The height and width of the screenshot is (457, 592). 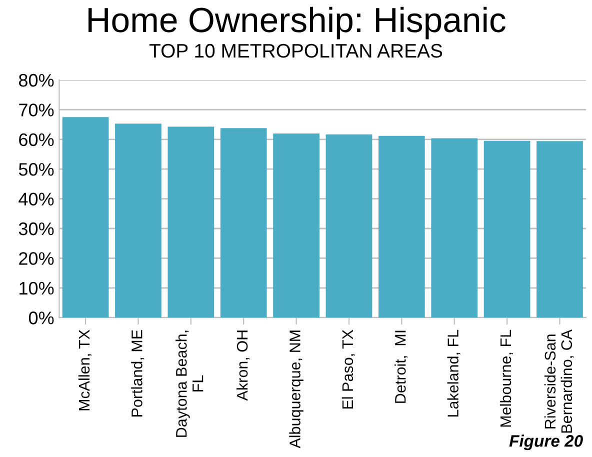 I want to click on y-tick-label: 10%, so click(x=37, y=288).